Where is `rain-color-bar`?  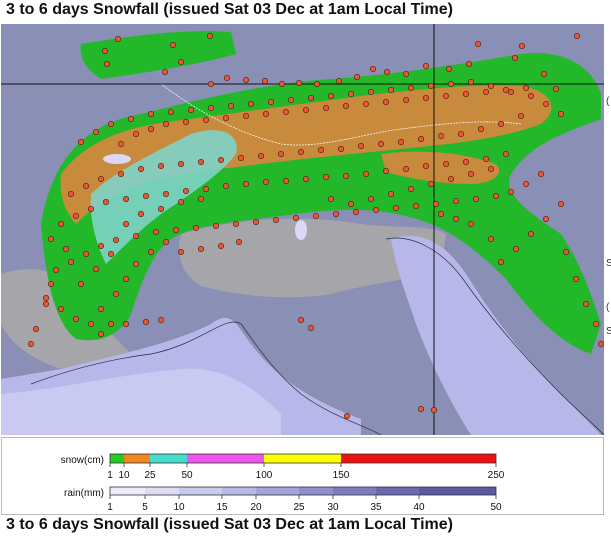 rain-color-bar is located at coordinates (303, 491).